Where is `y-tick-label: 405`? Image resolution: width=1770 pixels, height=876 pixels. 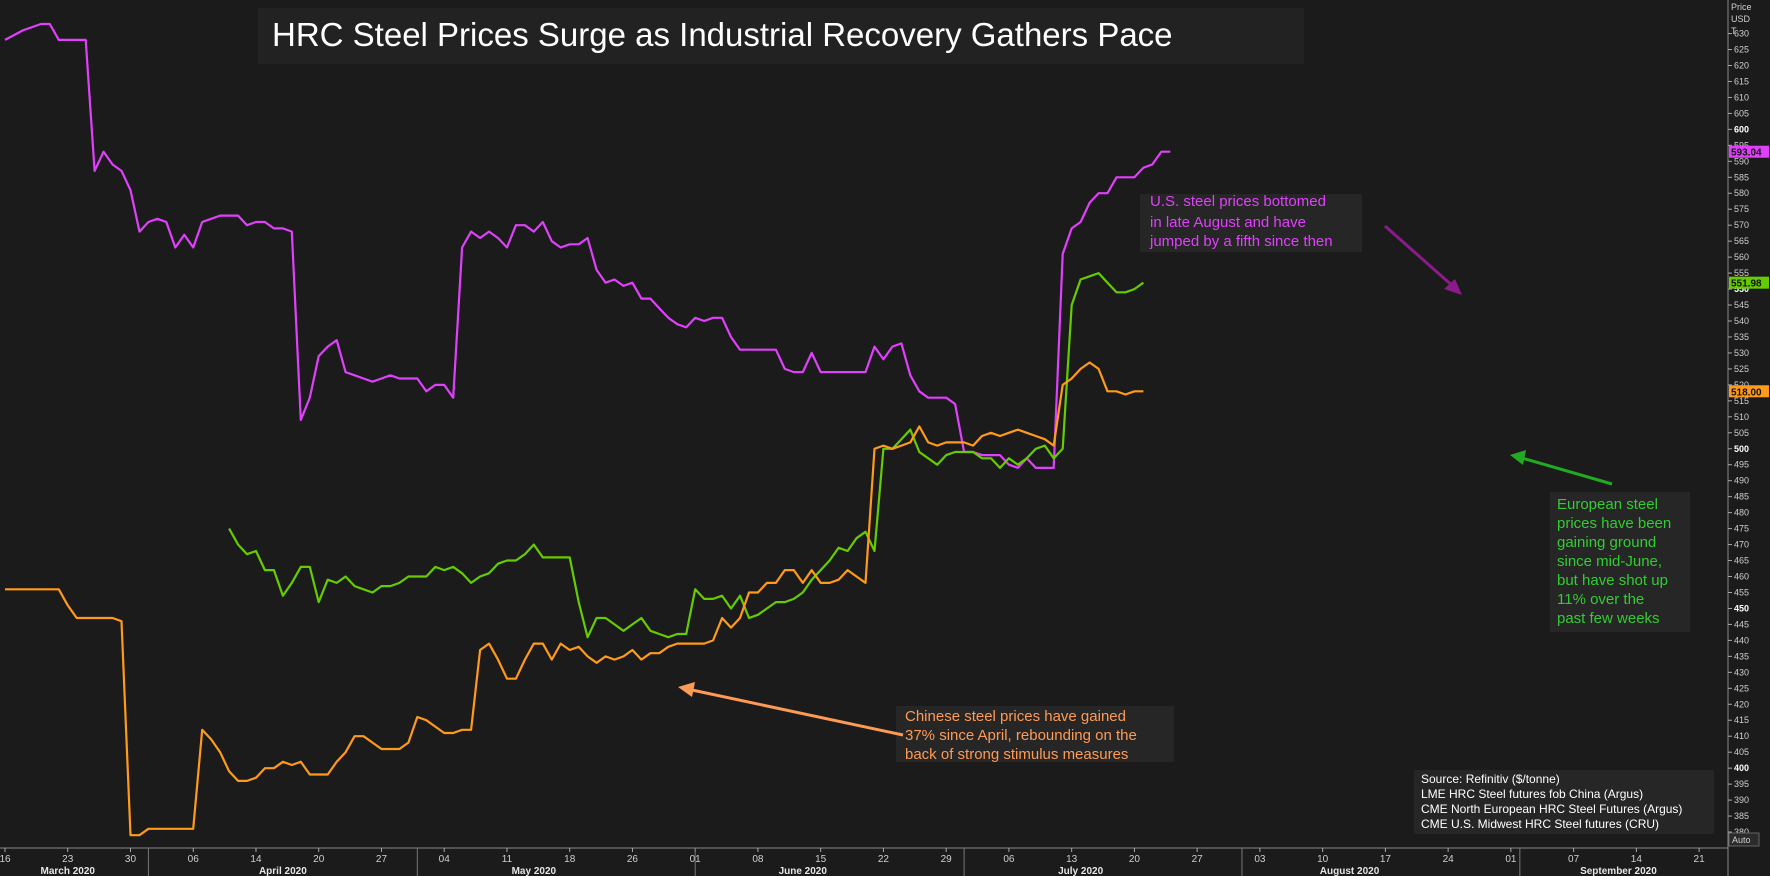 y-tick-label: 405 is located at coordinates (1741, 752).